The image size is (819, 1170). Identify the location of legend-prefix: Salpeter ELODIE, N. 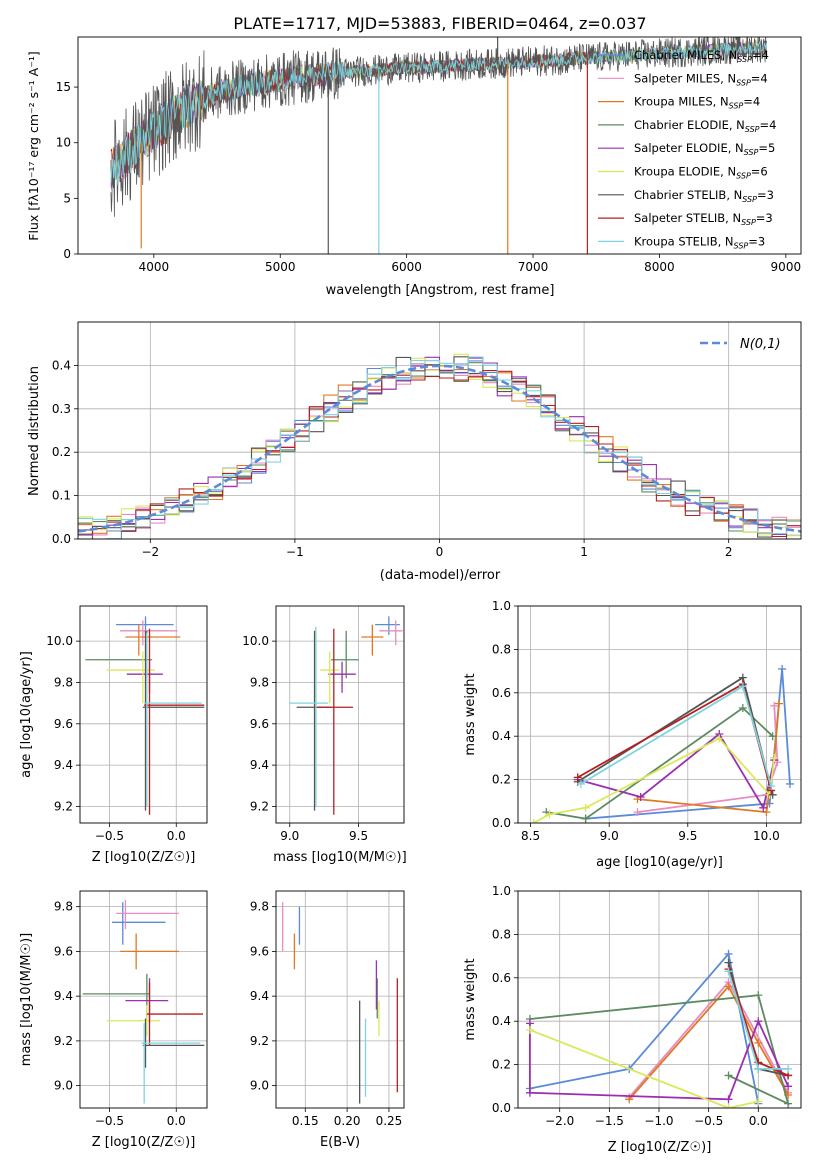
(689, 148).